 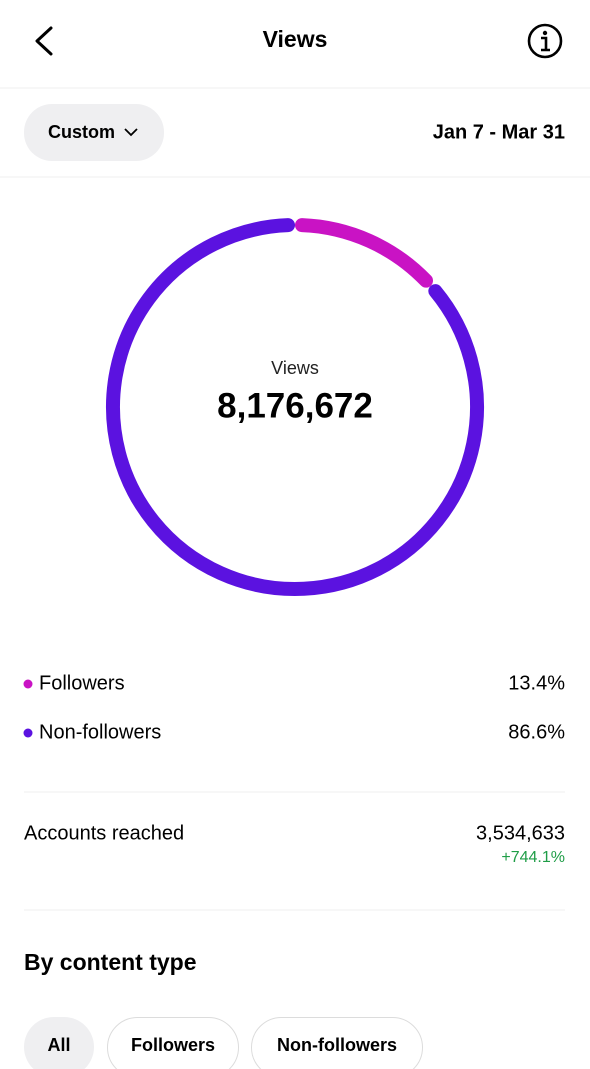 What do you see at coordinates (104, 833) in the screenshot?
I see `metric-label: Accounts reached` at bounding box center [104, 833].